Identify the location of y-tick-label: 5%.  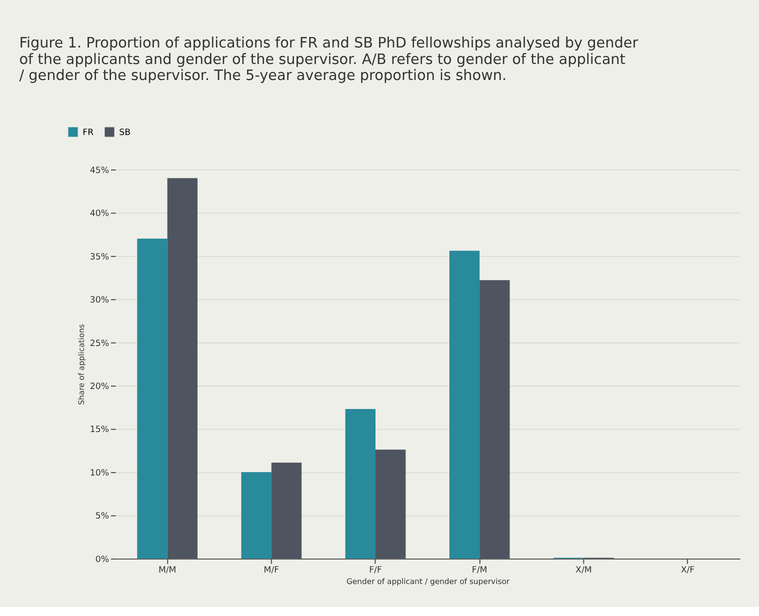
(102, 517).